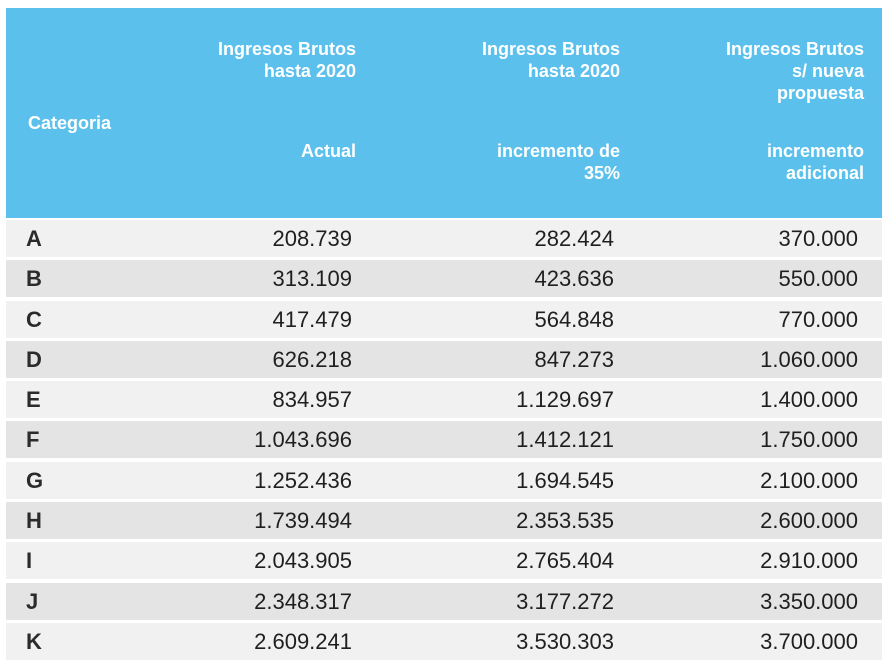 Image resolution: width=888 pixels, height=671 pixels. I want to click on header-col3-line3: propuesta, so click(820, 93).